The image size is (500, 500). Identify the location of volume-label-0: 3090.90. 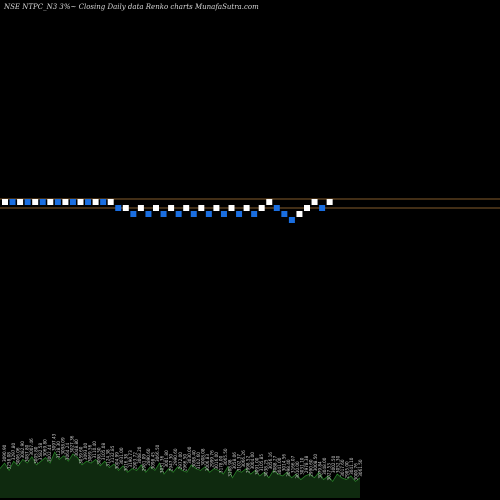
(4, 453).